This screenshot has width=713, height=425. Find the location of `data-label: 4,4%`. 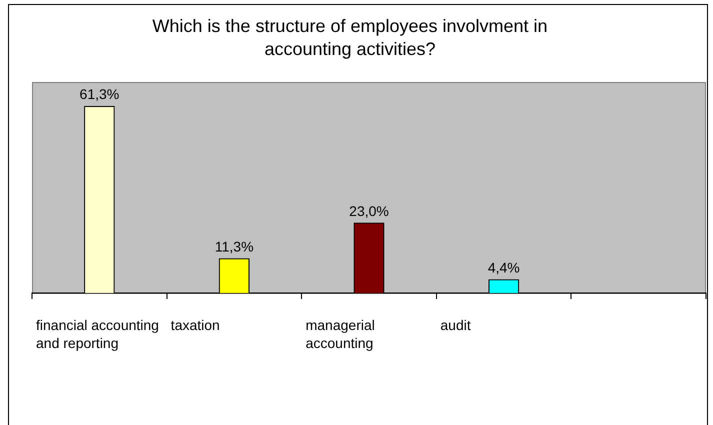

data-label: 4,4% is located at coordinates (504, 267).